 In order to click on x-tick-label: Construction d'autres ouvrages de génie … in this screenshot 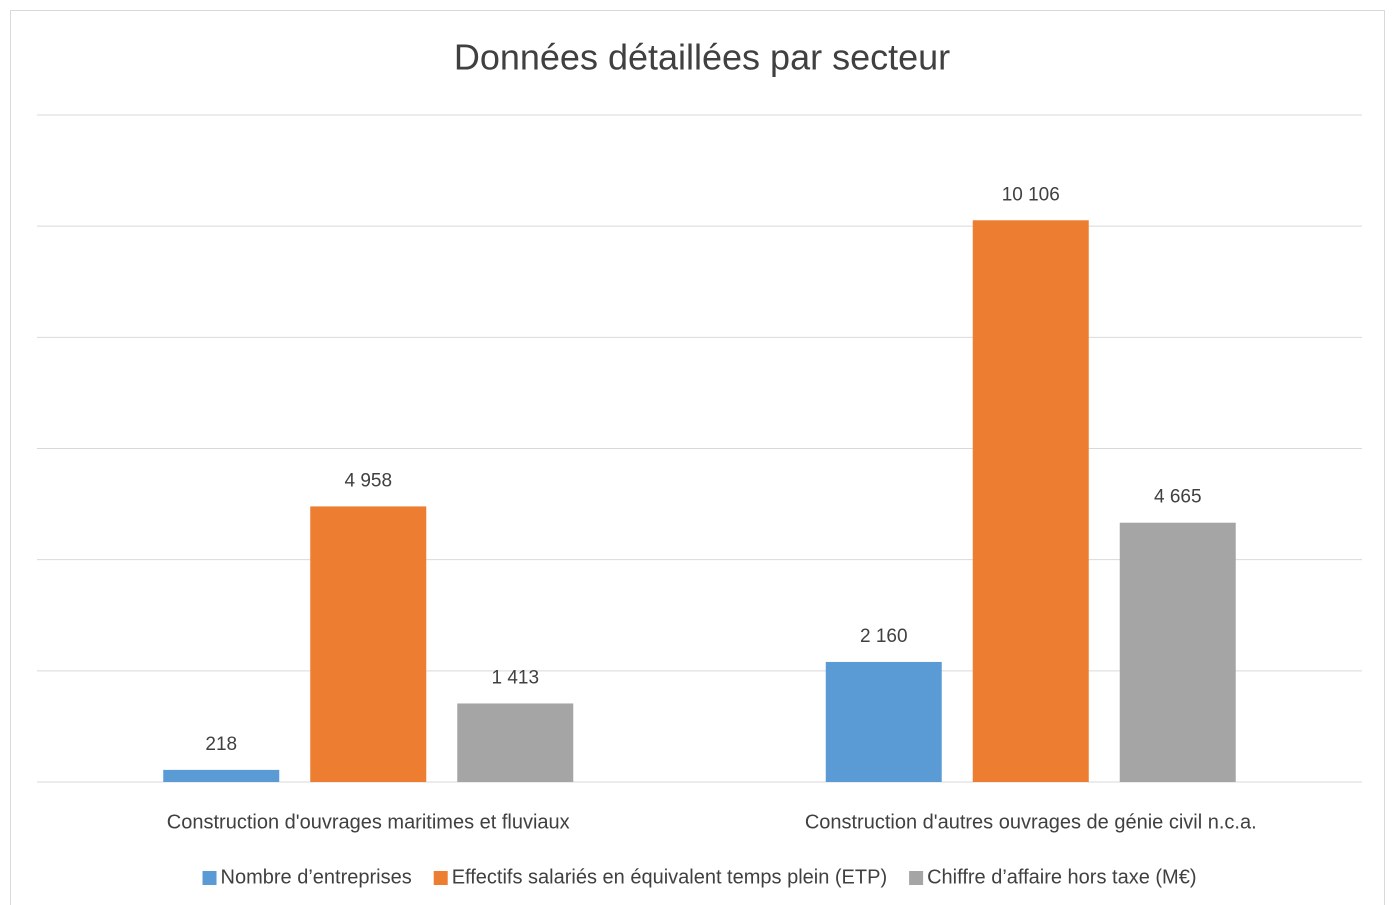, I will do `click(1031, 822)`.